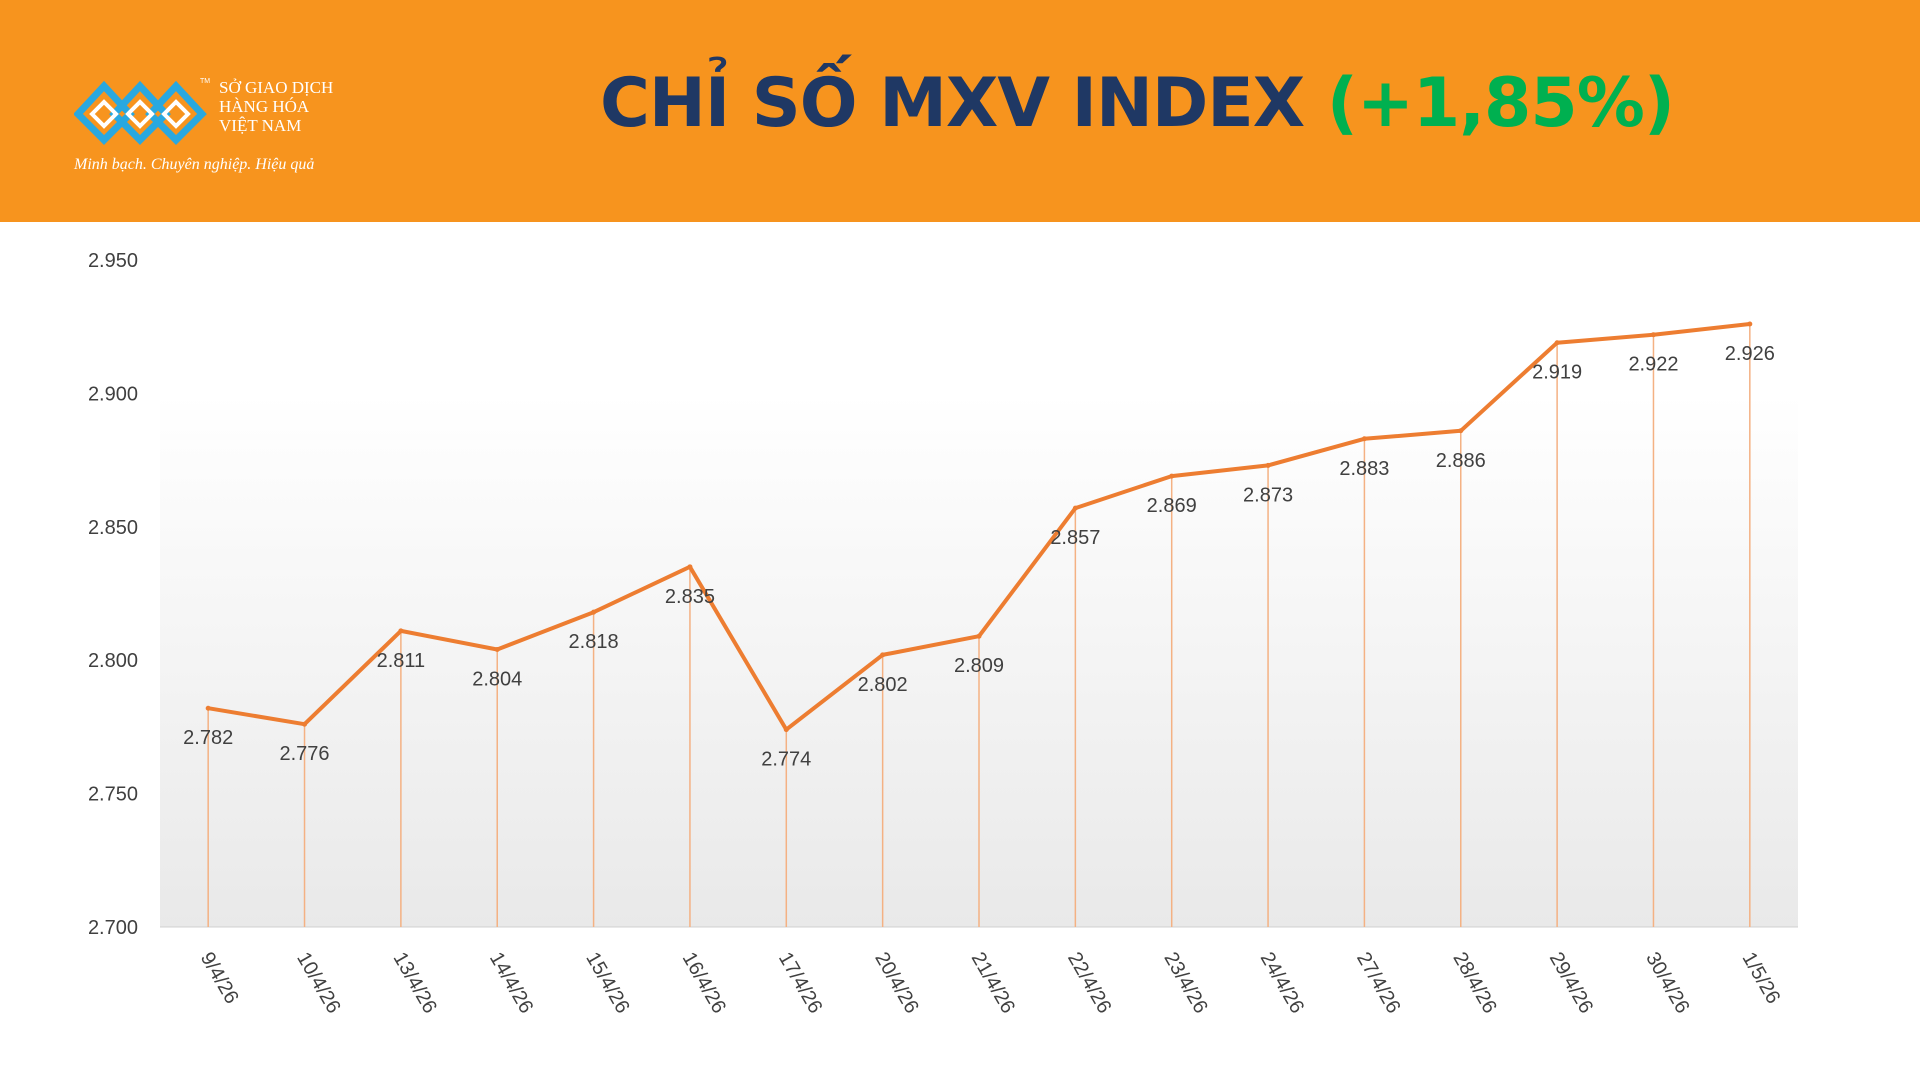 The height and width of the screenshot is (1080, 1920). I want to click on logo-slogan: Minh bạch. Chuyên nghiệp. Hiệu quả, so click(194, 164).